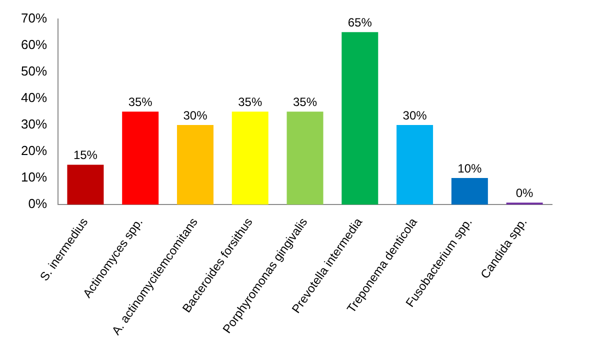 The width and height of the screenshot is (600, 349). What do you see at coordinates (34, 18) in the screenshot?
I see `y-tick-label: 70%` at bounding box center [34, 18].